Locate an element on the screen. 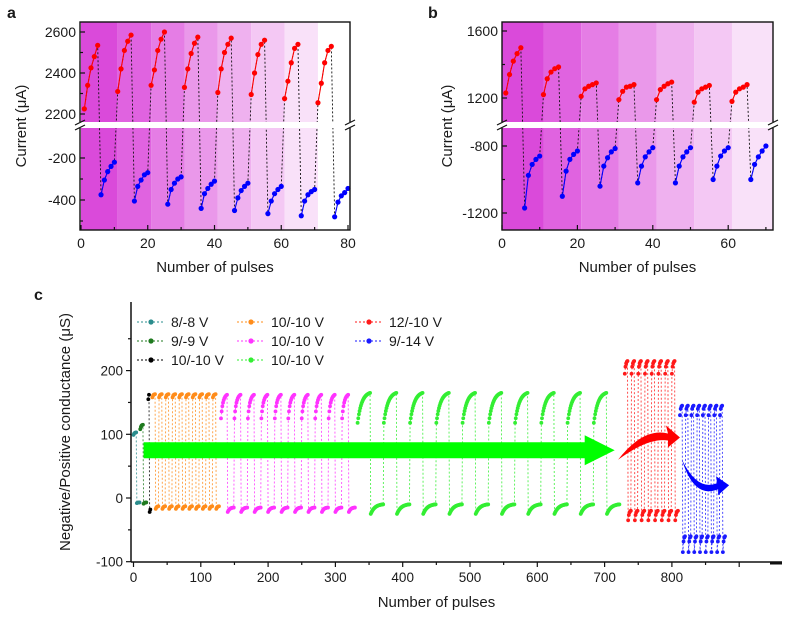 The image size is (787, 621). legend-item: 8/-8 V is located at coordinates (173, 322).